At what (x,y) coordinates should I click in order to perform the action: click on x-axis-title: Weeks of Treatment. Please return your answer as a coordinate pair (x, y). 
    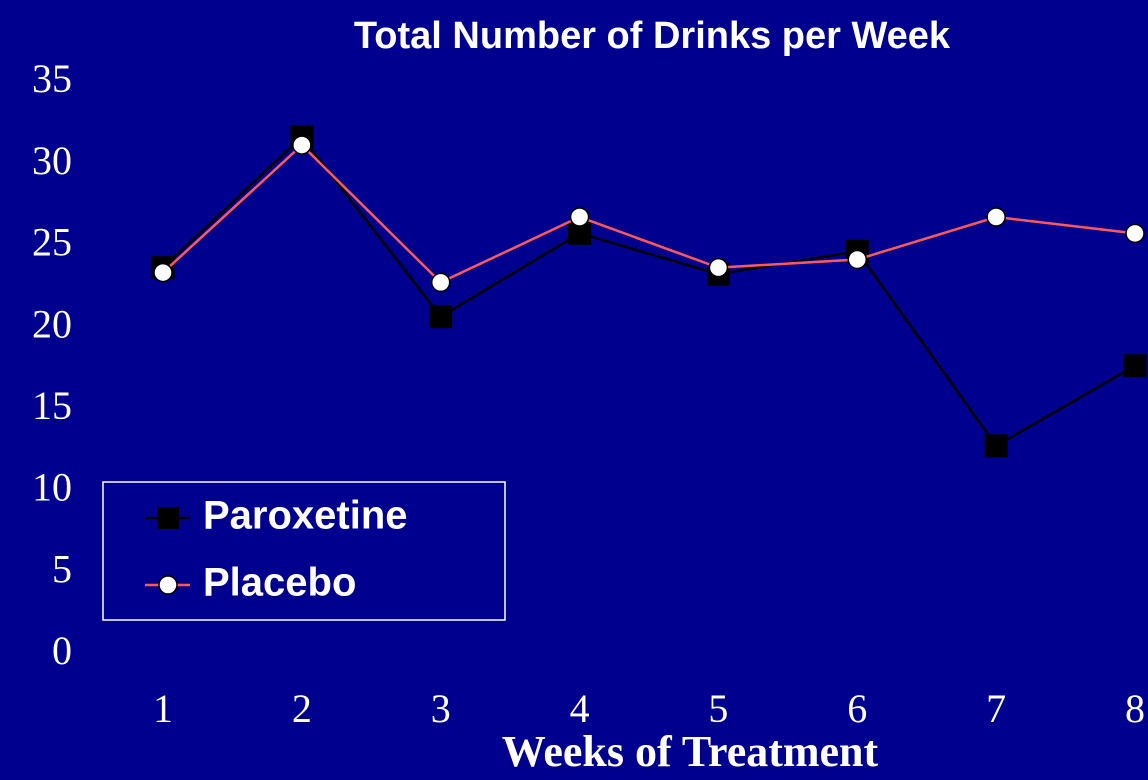
    Looking at the image, I should click on (690, 751).